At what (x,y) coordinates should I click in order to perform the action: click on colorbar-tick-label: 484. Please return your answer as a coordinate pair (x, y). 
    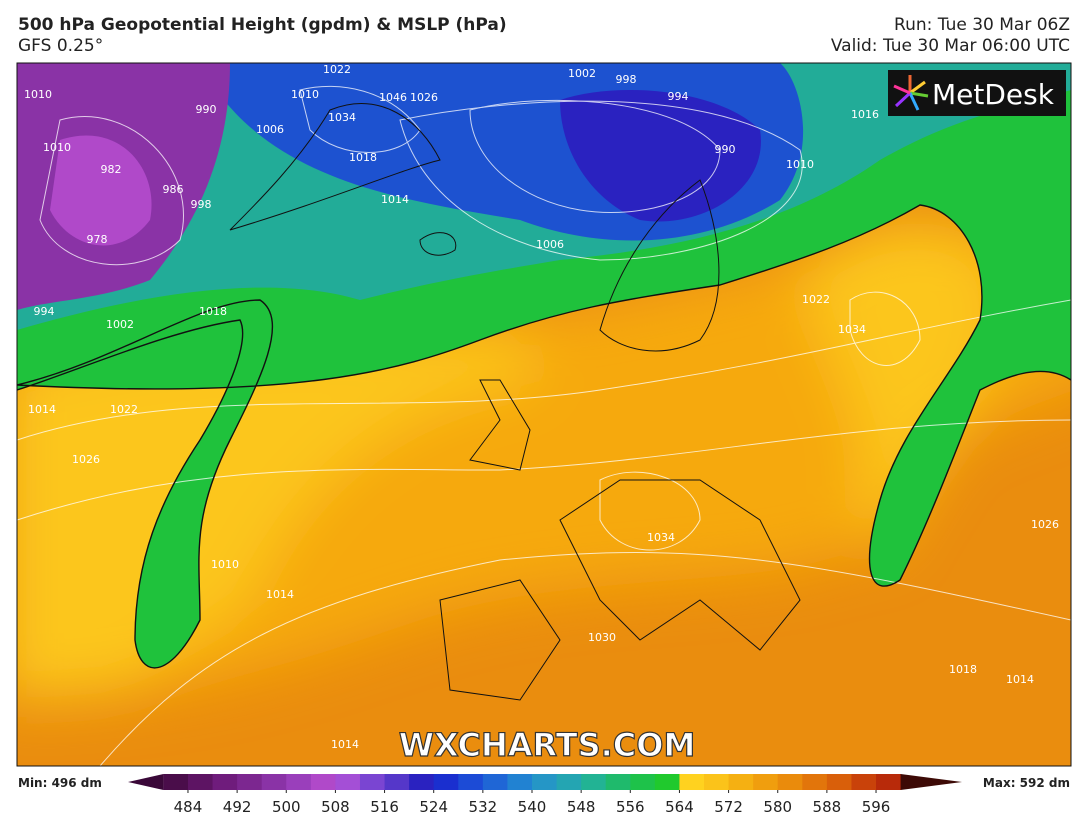
    Looking at the image, I should click on (188, 807).